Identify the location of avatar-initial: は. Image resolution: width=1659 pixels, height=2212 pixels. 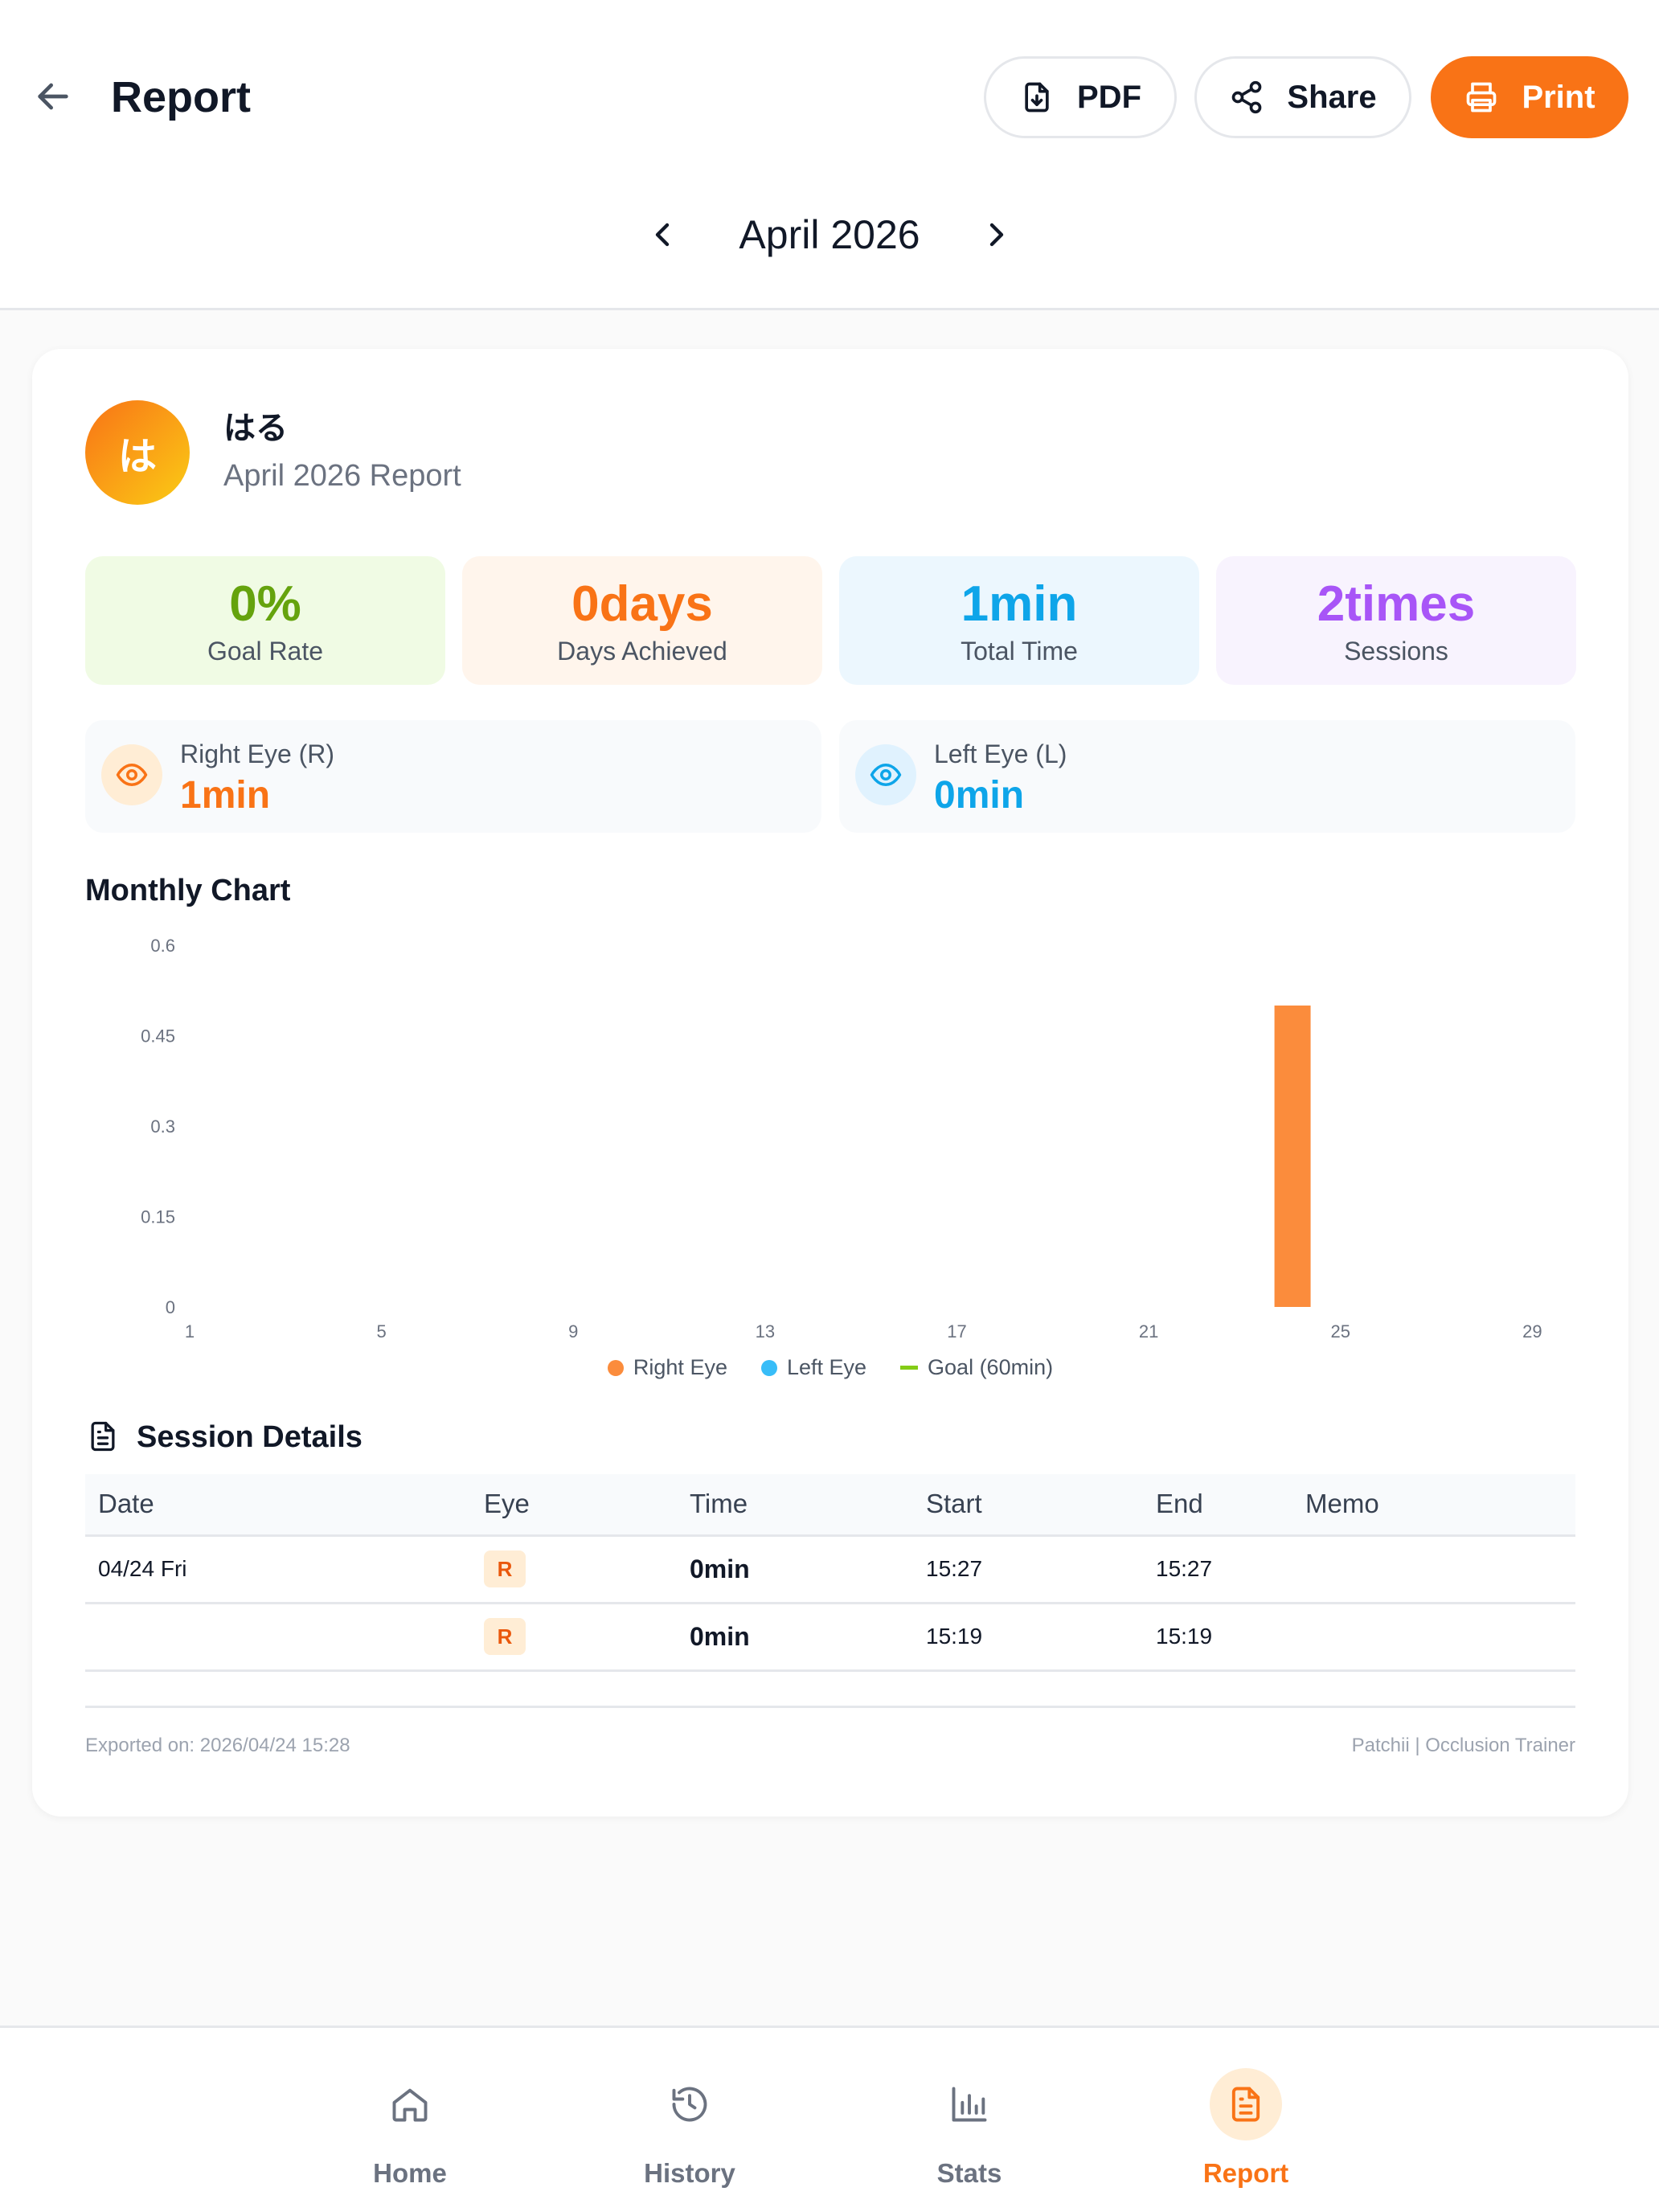
(137, 456).